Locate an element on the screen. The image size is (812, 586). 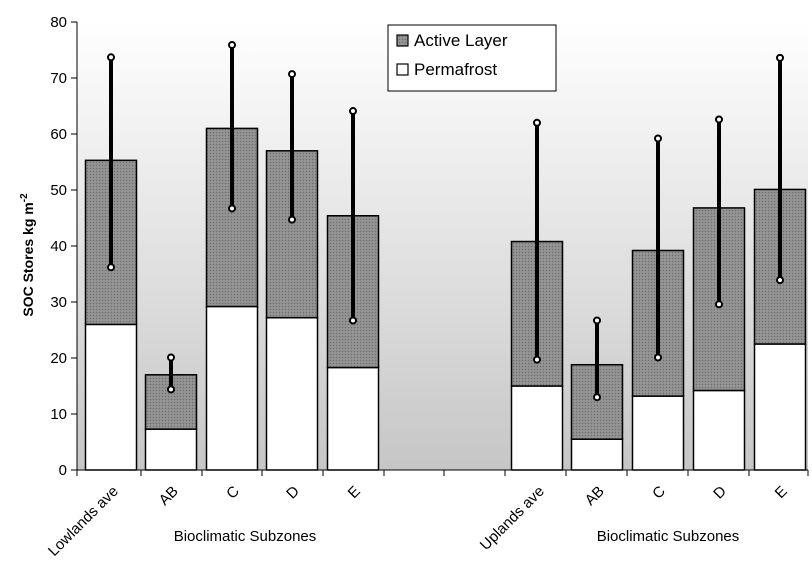
x-tick-label: Lowlands ave is located at coordinates (83, 521).